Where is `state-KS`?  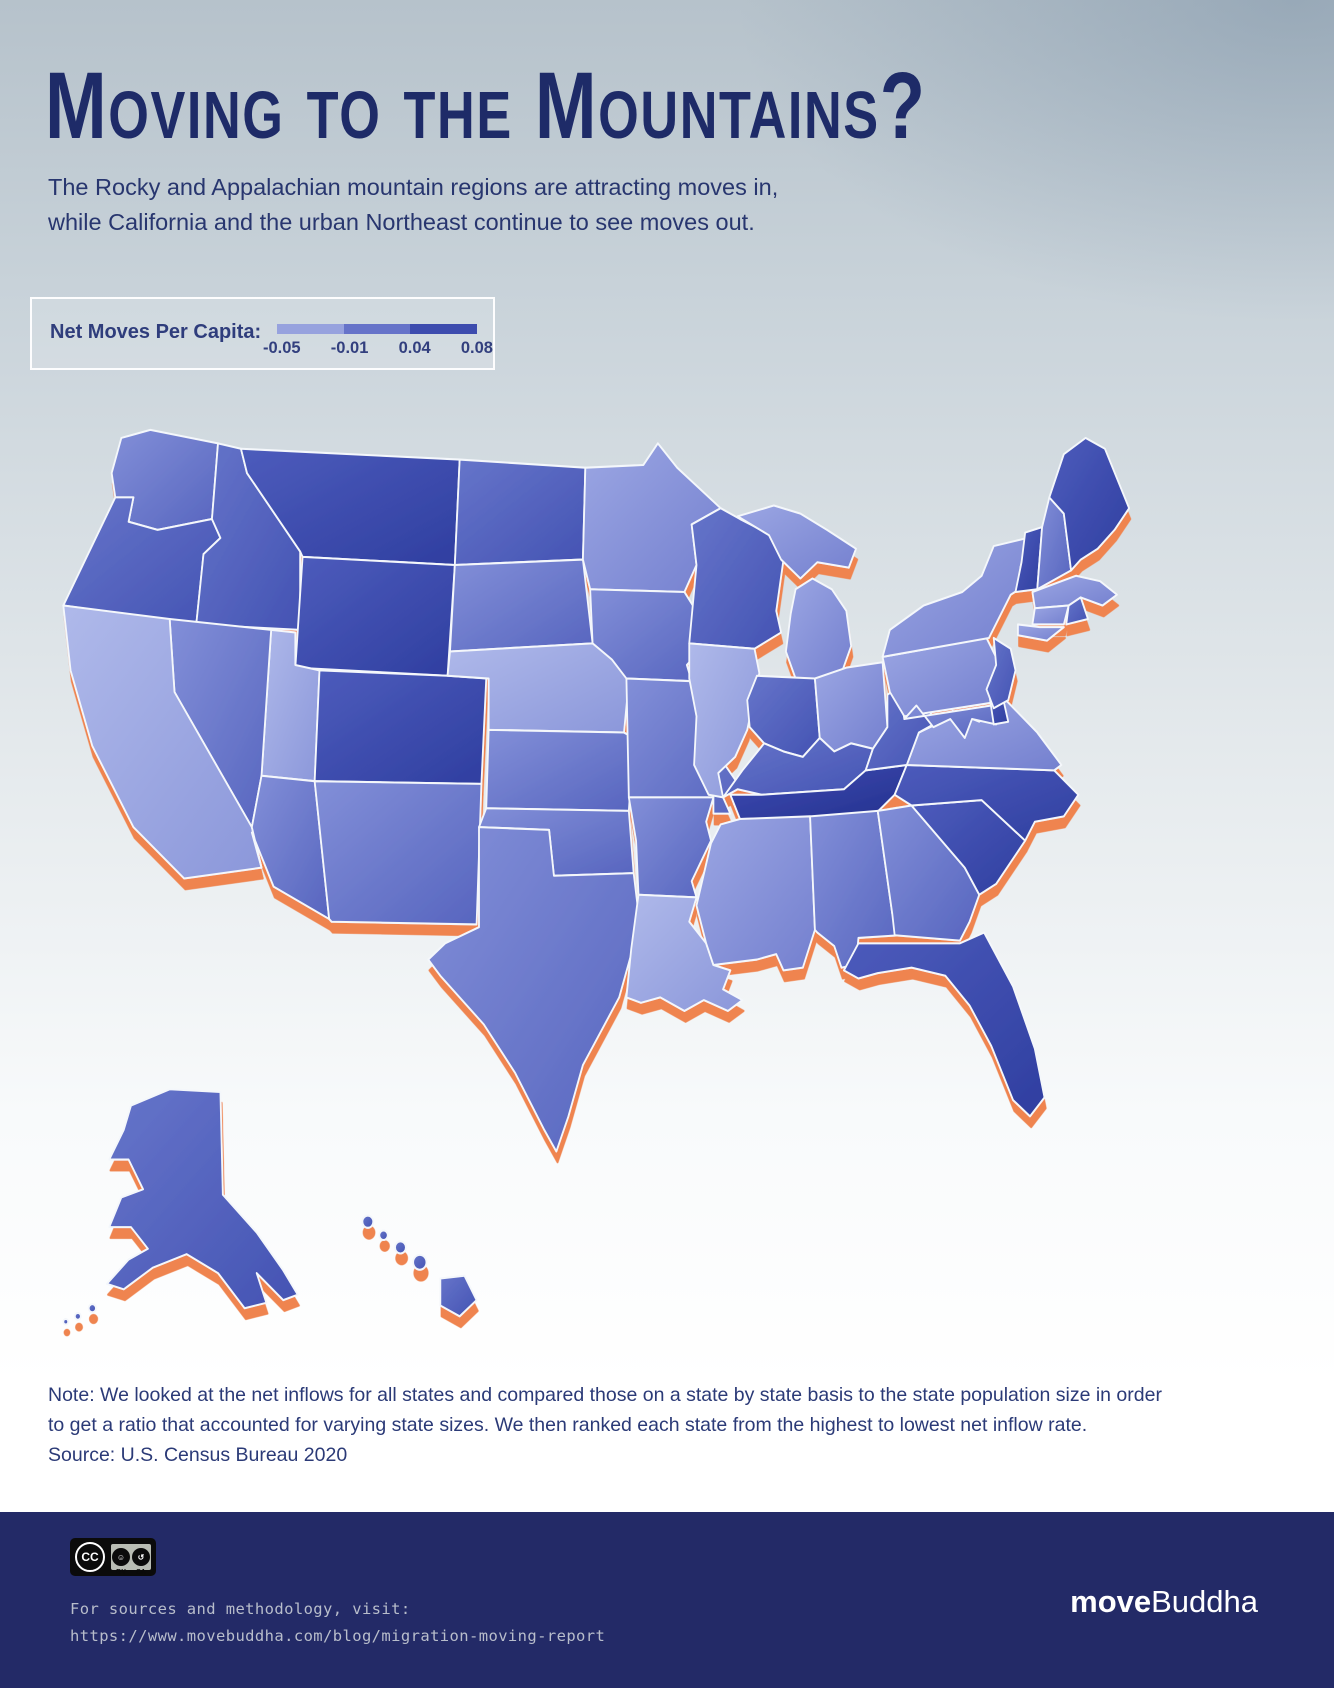 state-KS is located at coordinates (560, 770).